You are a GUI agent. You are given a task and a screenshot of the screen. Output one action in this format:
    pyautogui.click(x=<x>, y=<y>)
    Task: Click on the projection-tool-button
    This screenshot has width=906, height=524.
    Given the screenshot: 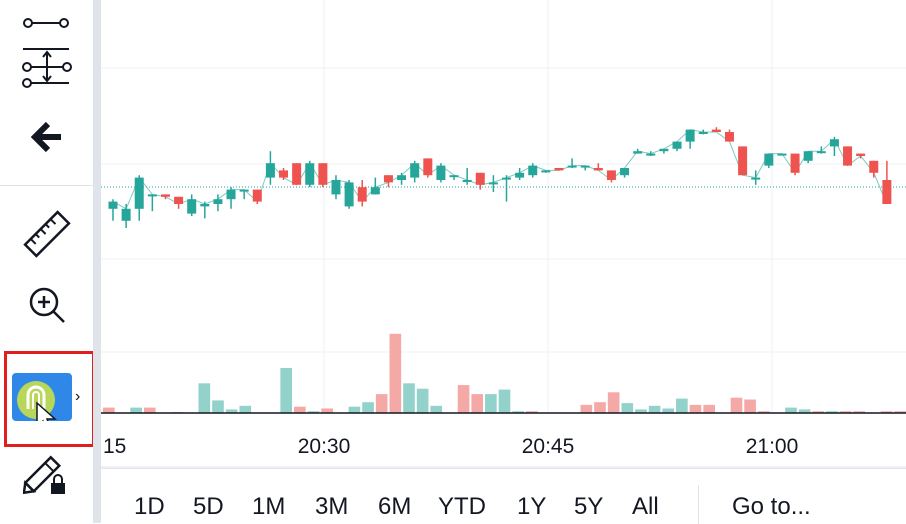 What is the action you would take?
    pyautogui.click(x=46, y=66)
    